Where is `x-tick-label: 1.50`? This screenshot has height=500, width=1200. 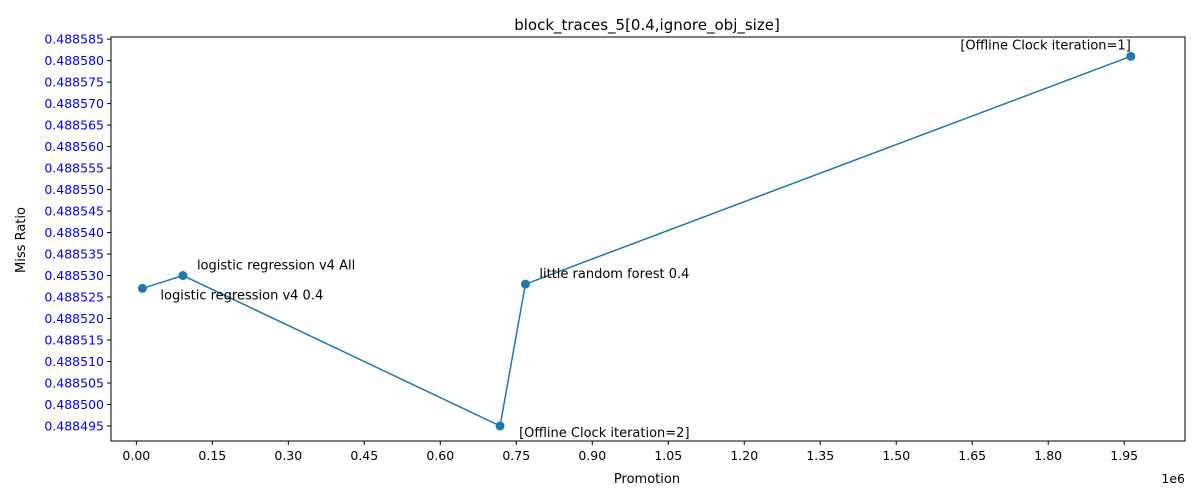
x-tick-label: 1.50 is located at coordinates (896, 455).